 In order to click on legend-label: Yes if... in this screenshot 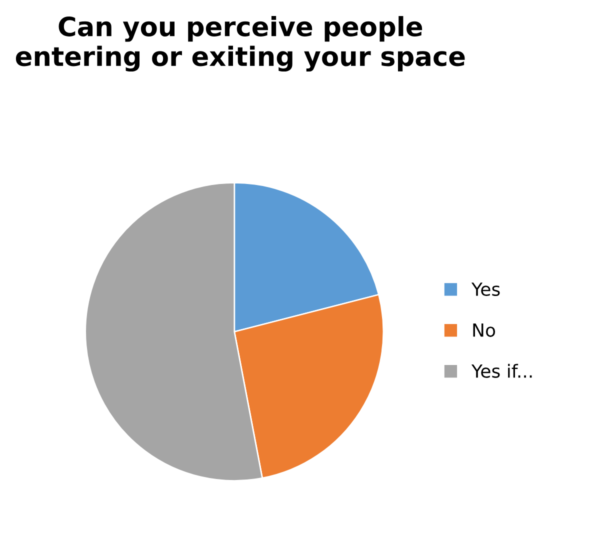, I will do `click(501, 371)`.